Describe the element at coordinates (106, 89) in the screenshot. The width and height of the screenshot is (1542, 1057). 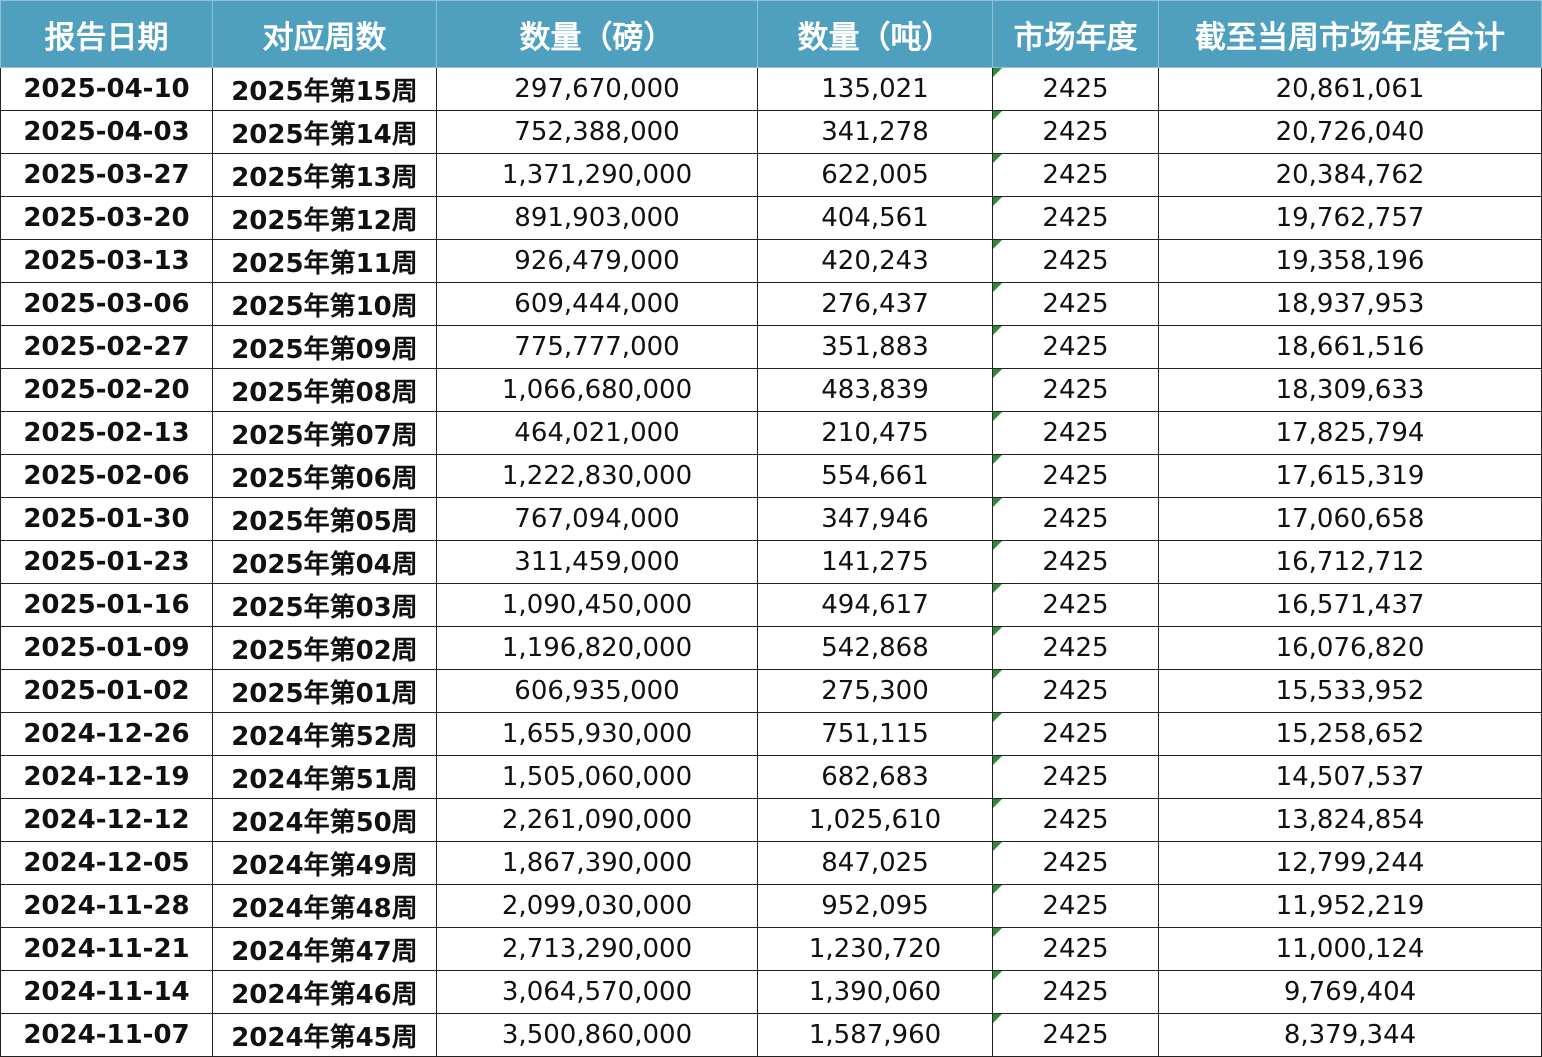
I see `report-date-cell: 2025-04-10` at that location.